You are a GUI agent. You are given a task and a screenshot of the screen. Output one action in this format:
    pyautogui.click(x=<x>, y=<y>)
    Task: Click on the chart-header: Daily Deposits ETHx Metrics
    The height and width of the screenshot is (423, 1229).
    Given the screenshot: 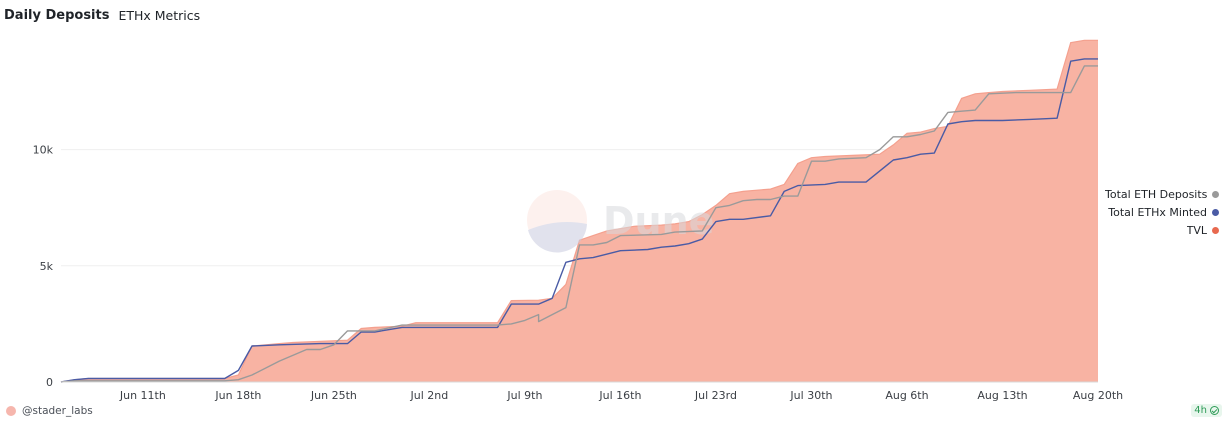 What is the action you would take?
    pyautogui.click(x=102, y=15)
    